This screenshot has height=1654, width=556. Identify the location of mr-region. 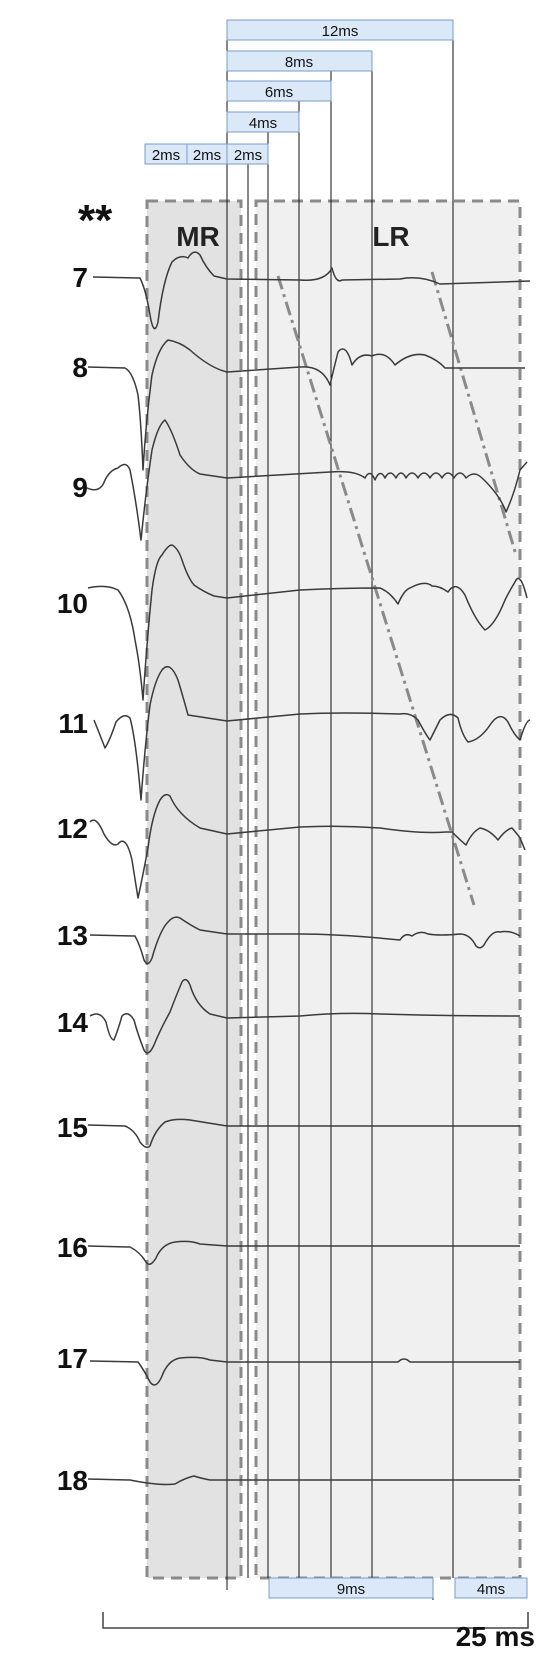
(194, 889).